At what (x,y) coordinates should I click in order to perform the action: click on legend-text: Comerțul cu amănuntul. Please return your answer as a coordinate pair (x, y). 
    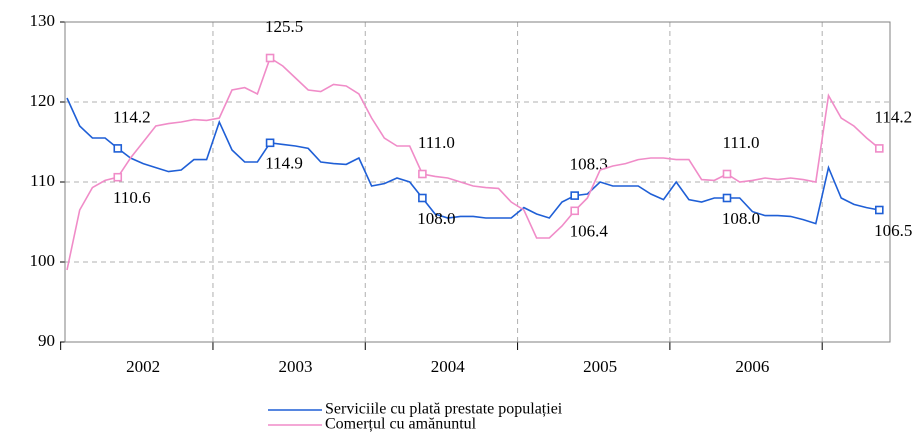
    Looking at the image, I should click on (401, 424).